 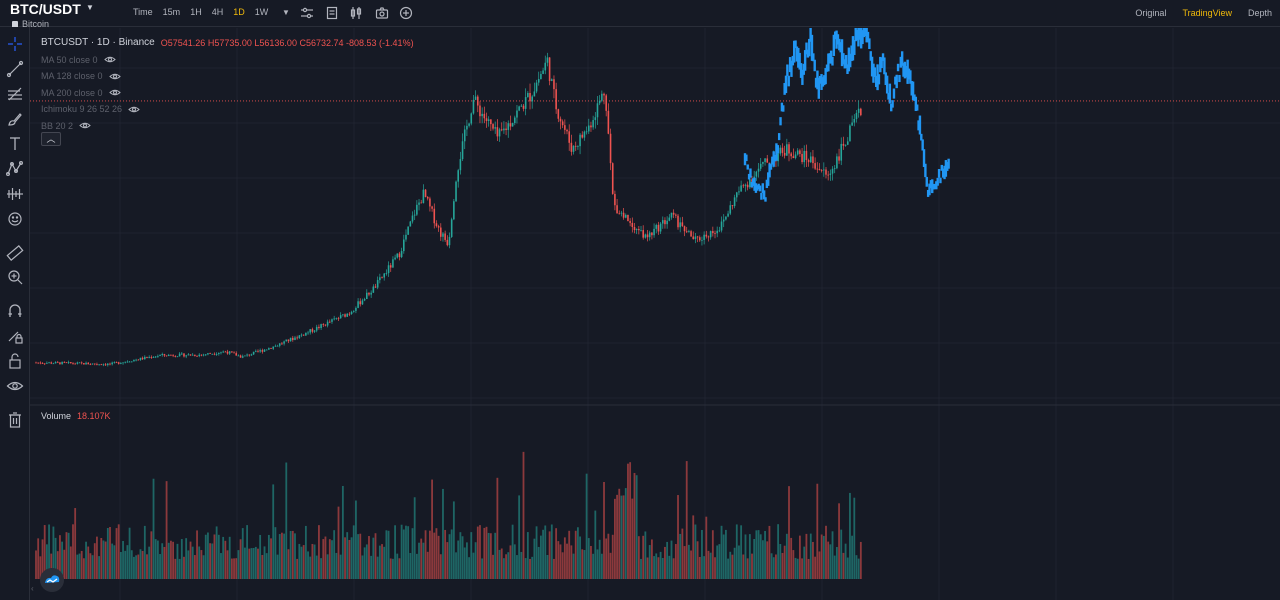 I want to click on chart-type-icon, so click(x=356, y=13).